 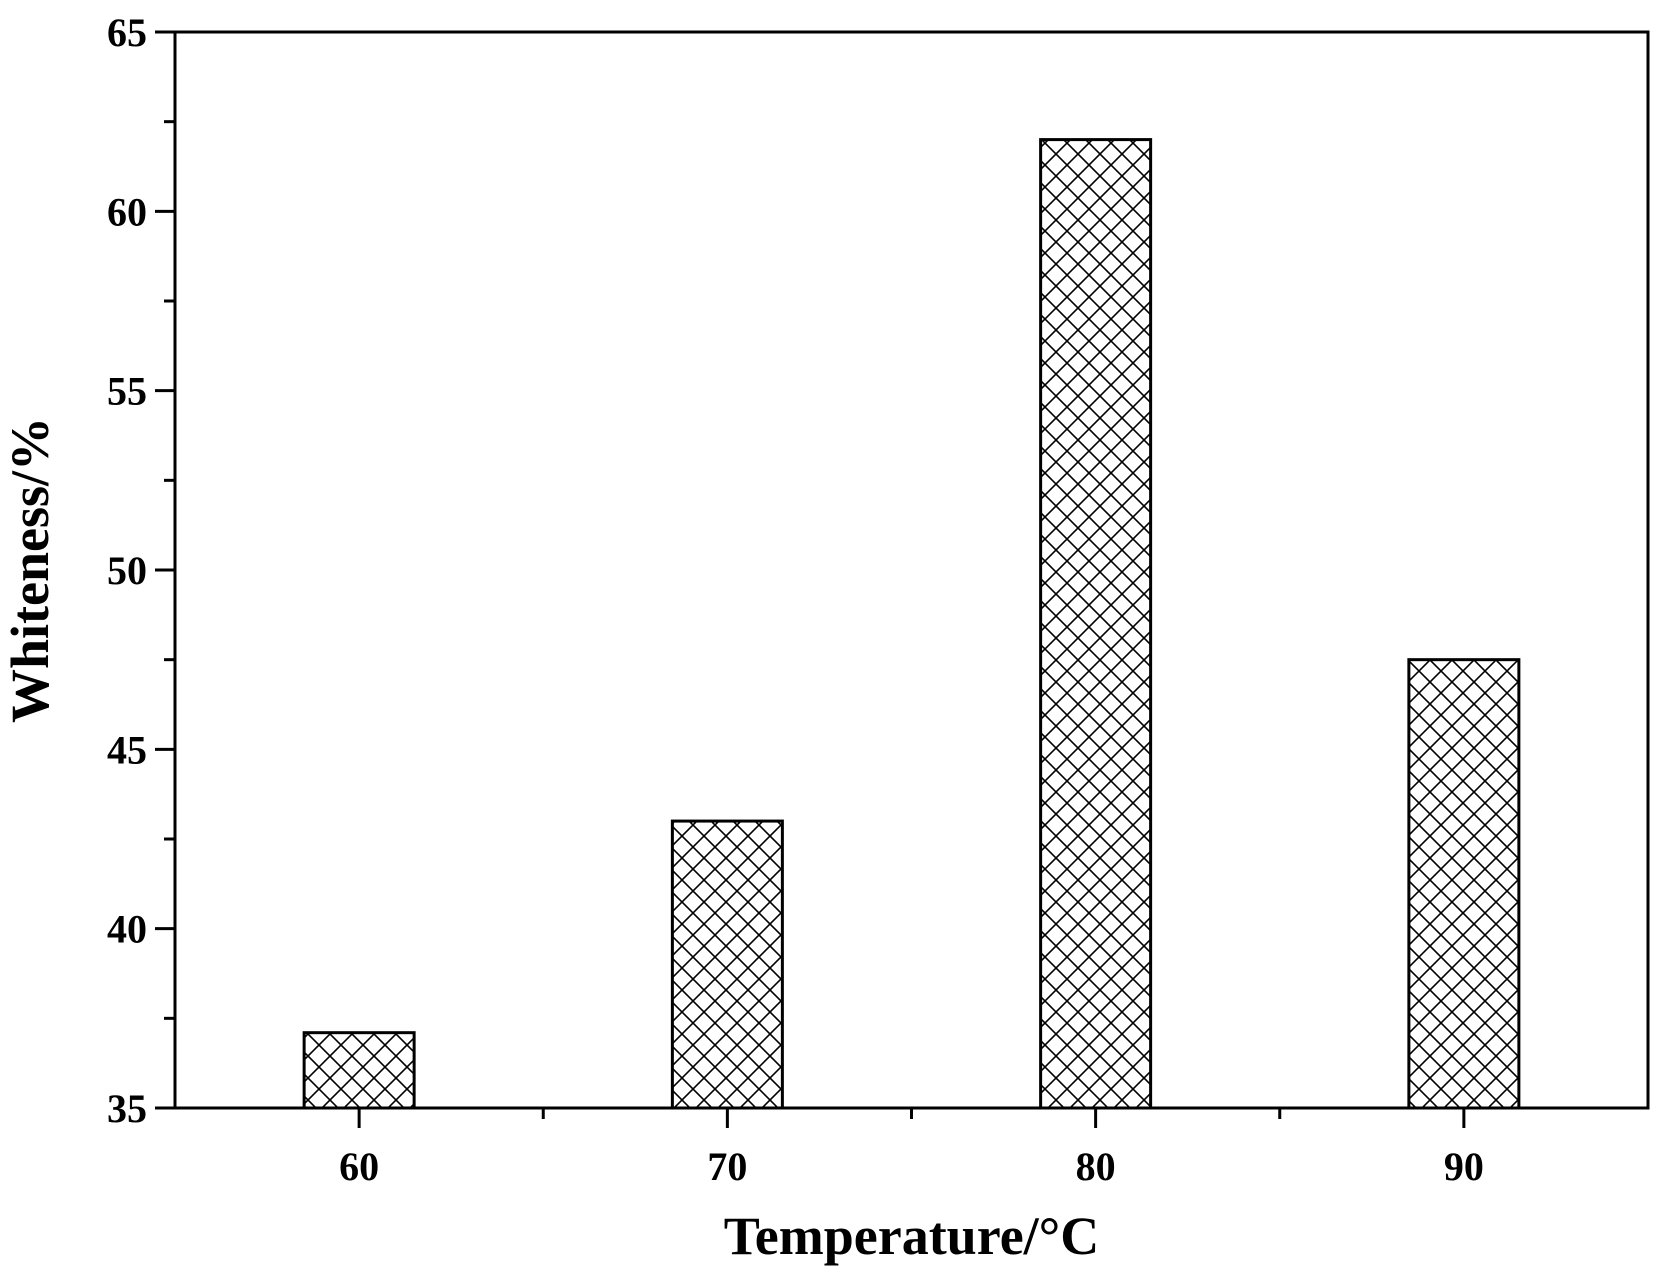 What do you see at coordinates (127, 929) in the screenshot?
I see `y-tick-label: 40` at bounding box center [127, 929].